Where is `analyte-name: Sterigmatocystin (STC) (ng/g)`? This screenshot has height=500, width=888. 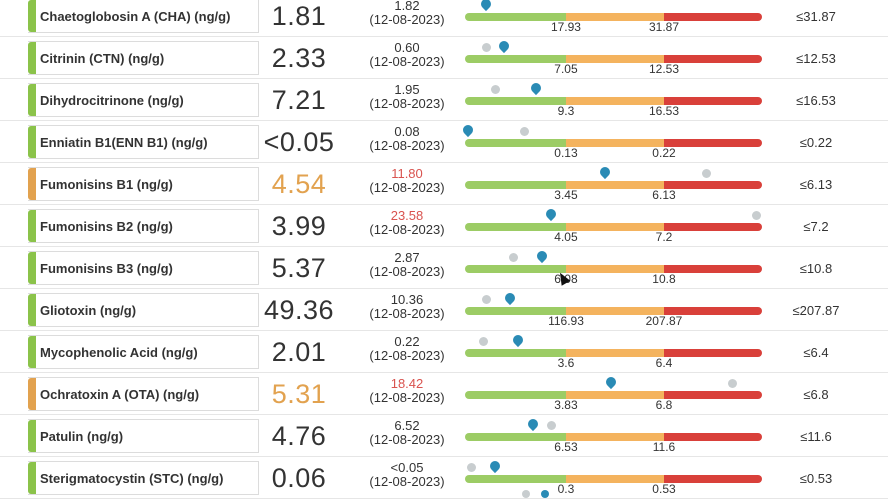 analyte-name: Sterigmatocystin (STC) (ng/g) is located at coordinates (132, 478).